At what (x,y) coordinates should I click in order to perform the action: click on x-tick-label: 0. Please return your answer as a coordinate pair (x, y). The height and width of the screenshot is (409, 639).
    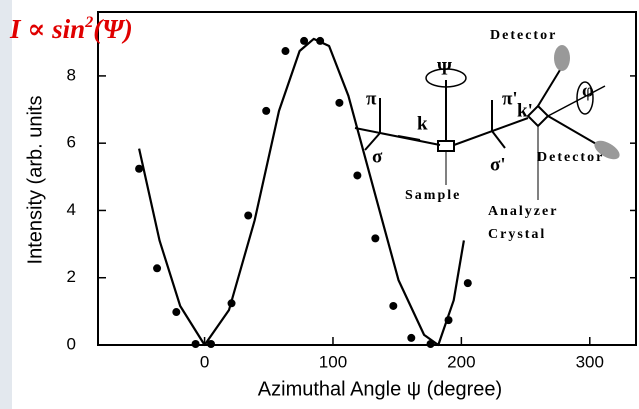
    Looking at the image, I should click on (204, 361).